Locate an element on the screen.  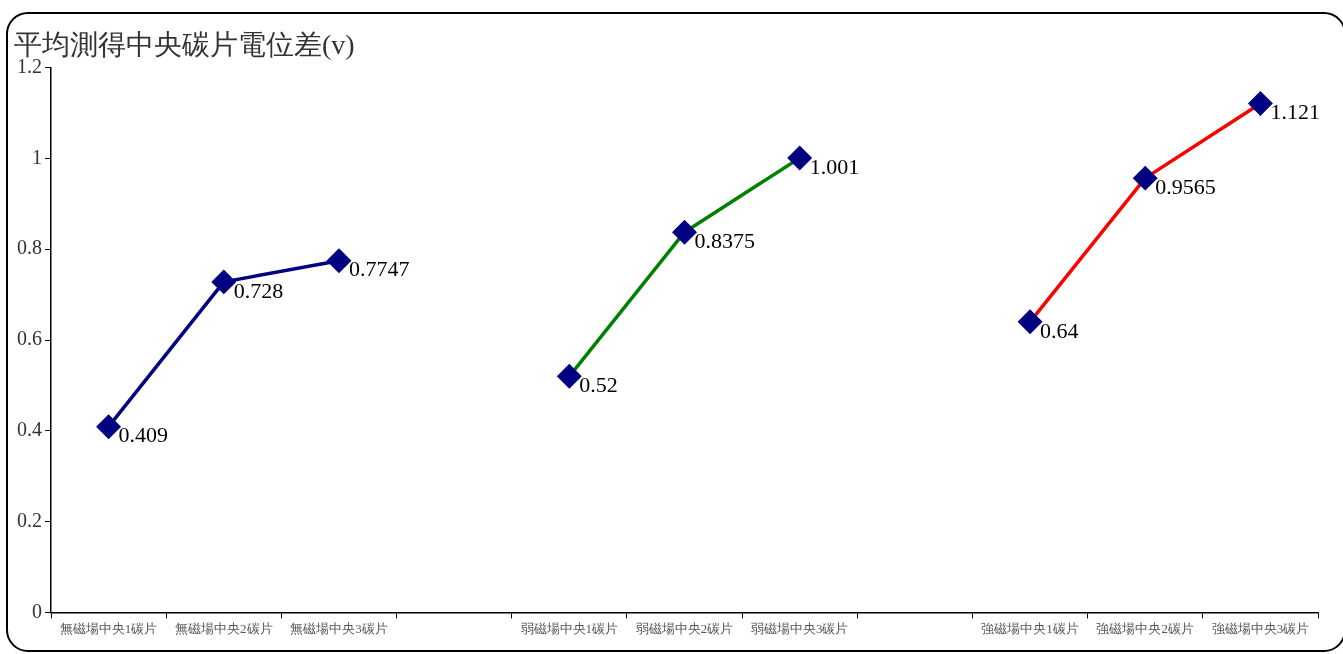
y-tick-label: 0.4 is located at coordinates (29, 429).